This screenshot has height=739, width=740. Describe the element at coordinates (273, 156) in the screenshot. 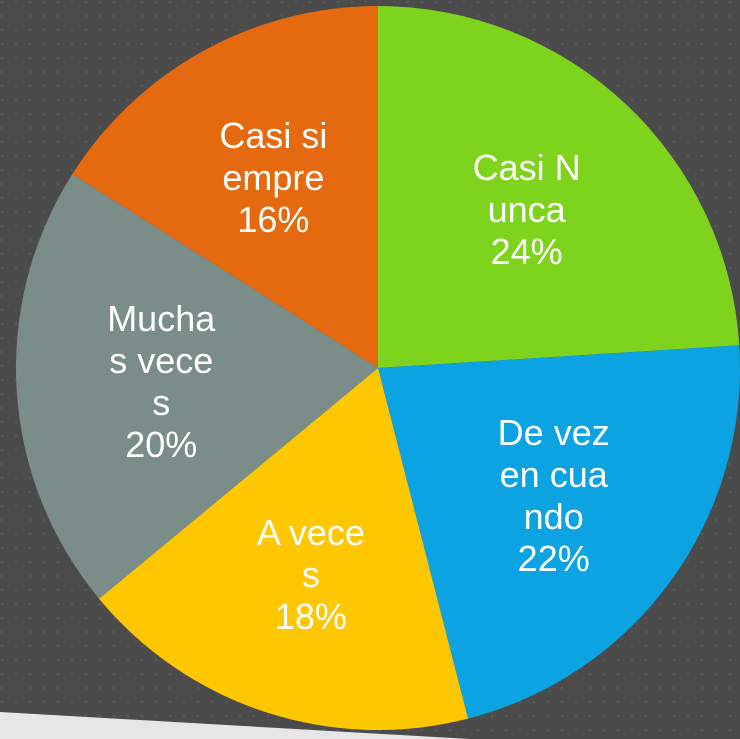

I see `category-label: Casi siempre` at that location.